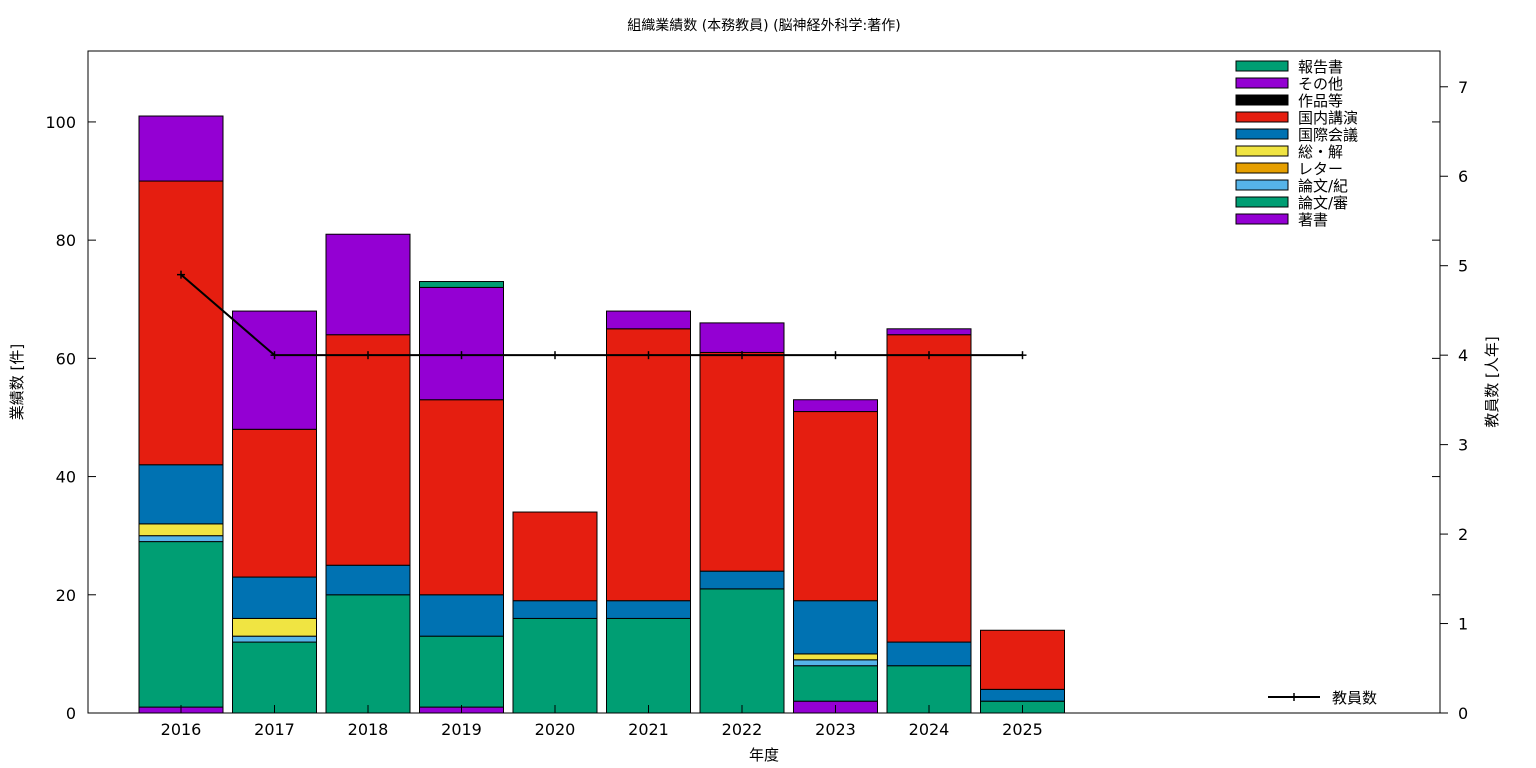  I want to click on y-tick-label: 100, so click(60, 122).